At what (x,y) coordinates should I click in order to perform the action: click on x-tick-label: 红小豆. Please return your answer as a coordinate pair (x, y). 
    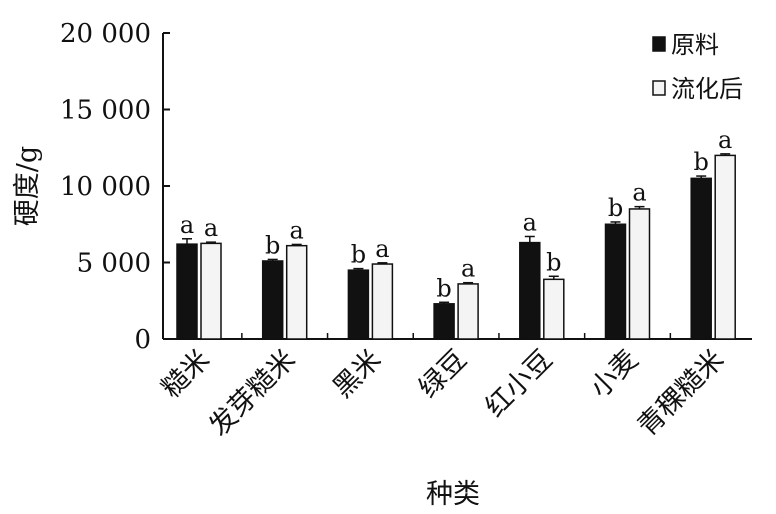
    Looking at the image, I should click on (519, 383).